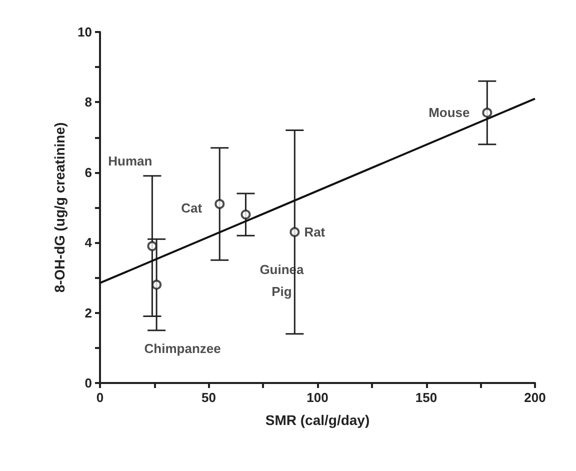 Image resolution: width=576 pixels, height=471 pixels. Describe the element at coordinates (209, 397) in the screenshot. I see `x-tick-label: 50` at that location.